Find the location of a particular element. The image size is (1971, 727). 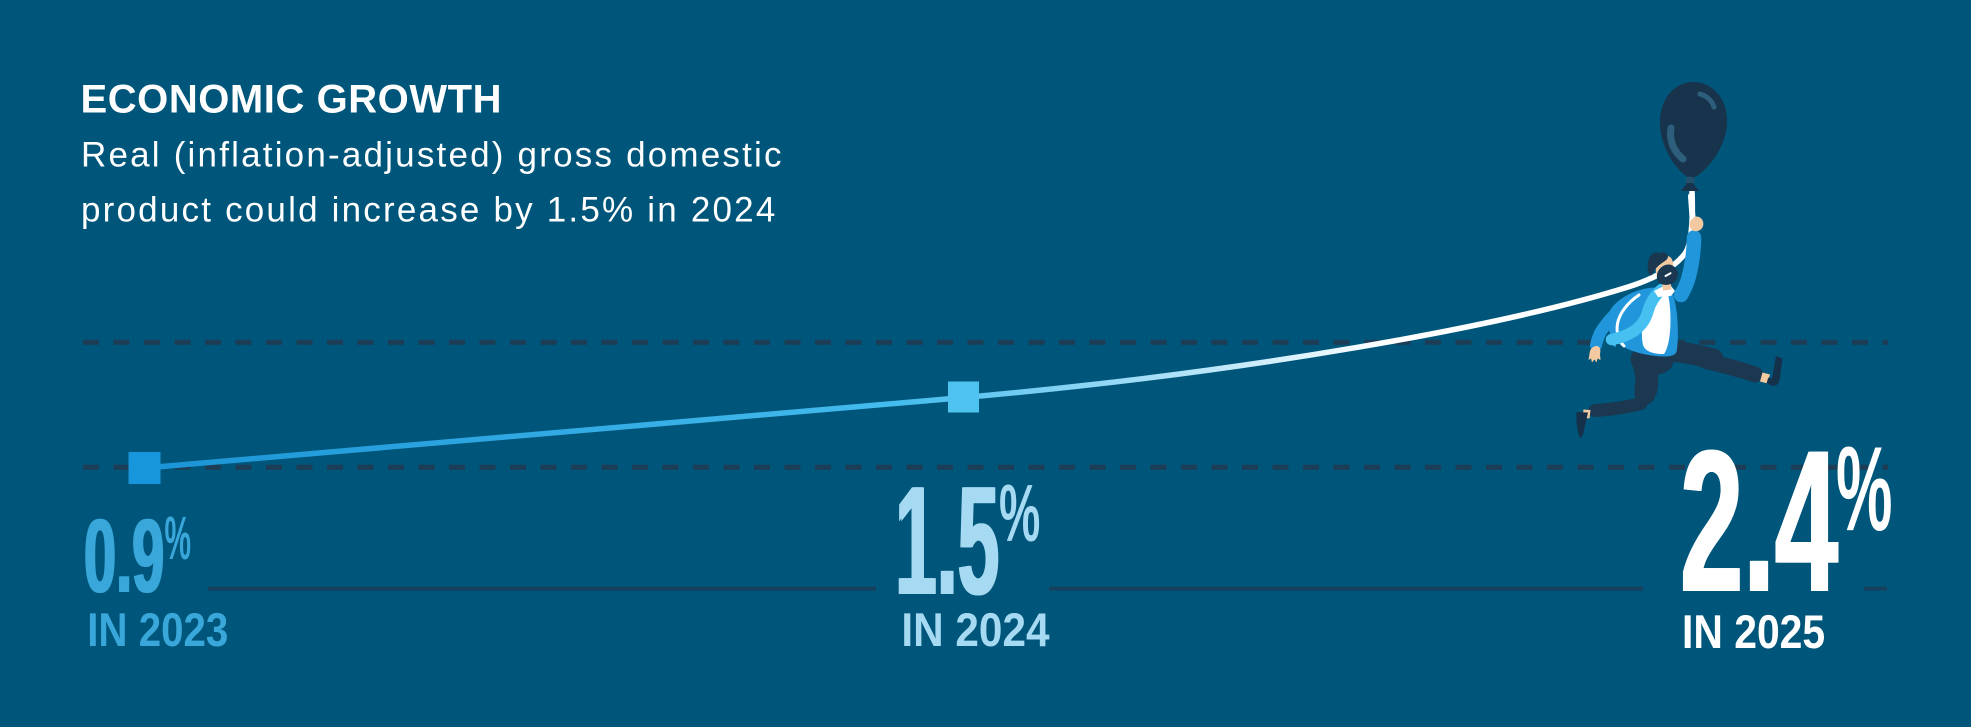

svg-text: IN 2025 is located at coordinates (1753, 632).